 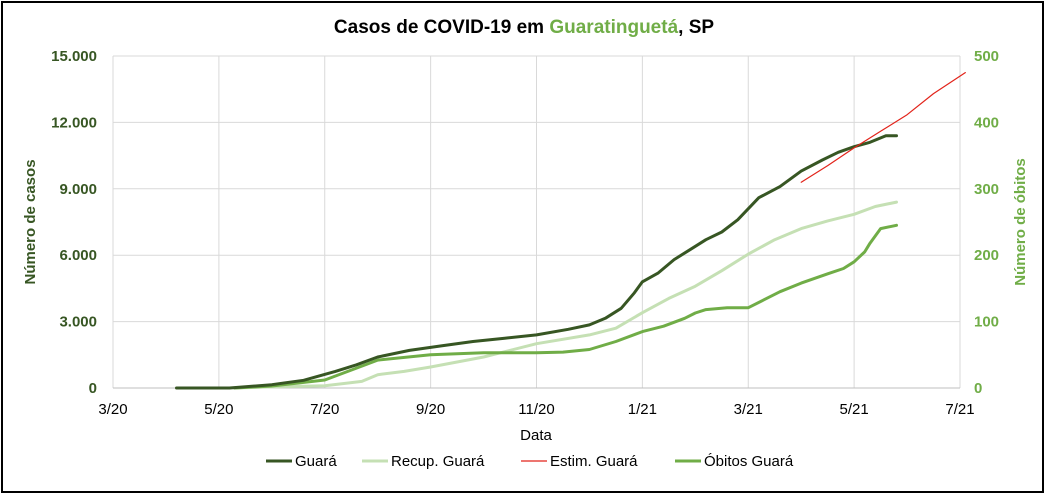 I want to click on title-suffix: , SP, so click(x=696, y=27).